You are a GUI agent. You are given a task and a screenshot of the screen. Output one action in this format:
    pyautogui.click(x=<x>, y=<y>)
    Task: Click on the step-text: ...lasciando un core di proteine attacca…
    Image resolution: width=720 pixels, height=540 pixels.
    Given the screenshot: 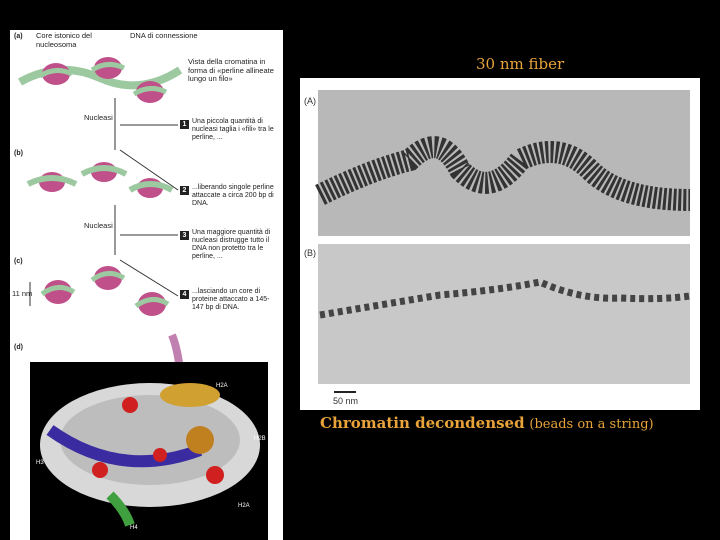 What is the action you would take?
    pyautogui.click(x=231, y=299)
    